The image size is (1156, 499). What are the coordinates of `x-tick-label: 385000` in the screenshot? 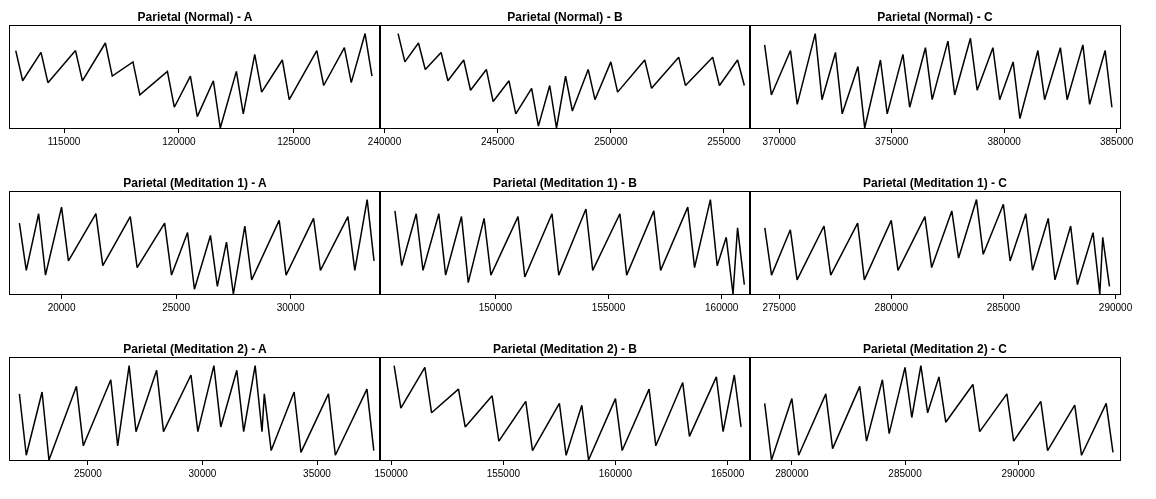 It's located at (1116, 141).